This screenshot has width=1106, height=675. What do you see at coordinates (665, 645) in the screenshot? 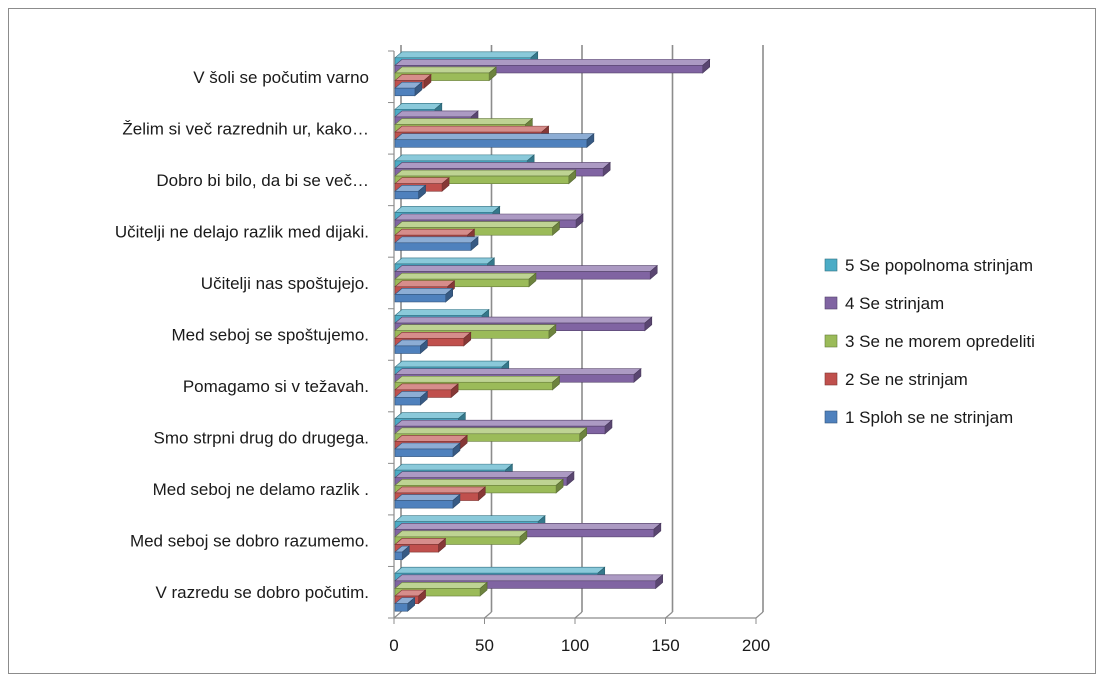
I see `x-tick-label: 150` at bounding box center [665, 645].